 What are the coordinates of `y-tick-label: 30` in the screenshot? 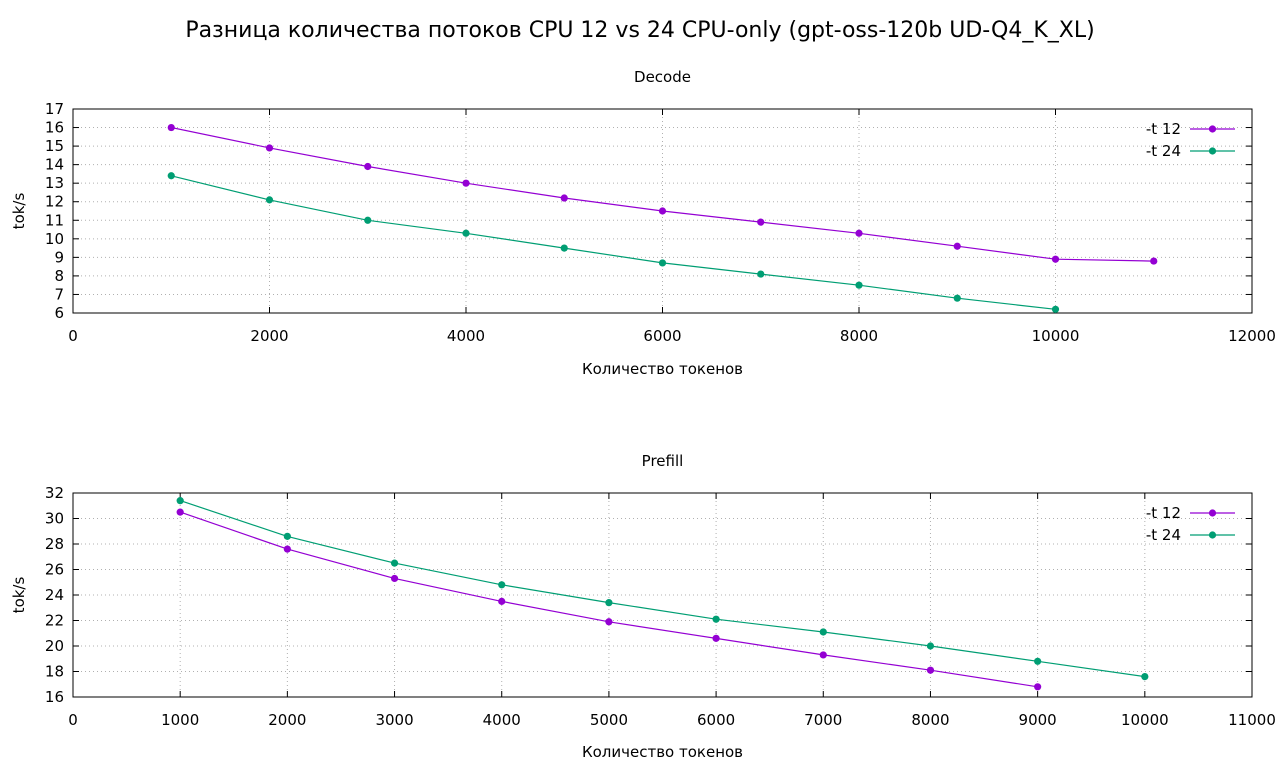 It's located at (54, 519).